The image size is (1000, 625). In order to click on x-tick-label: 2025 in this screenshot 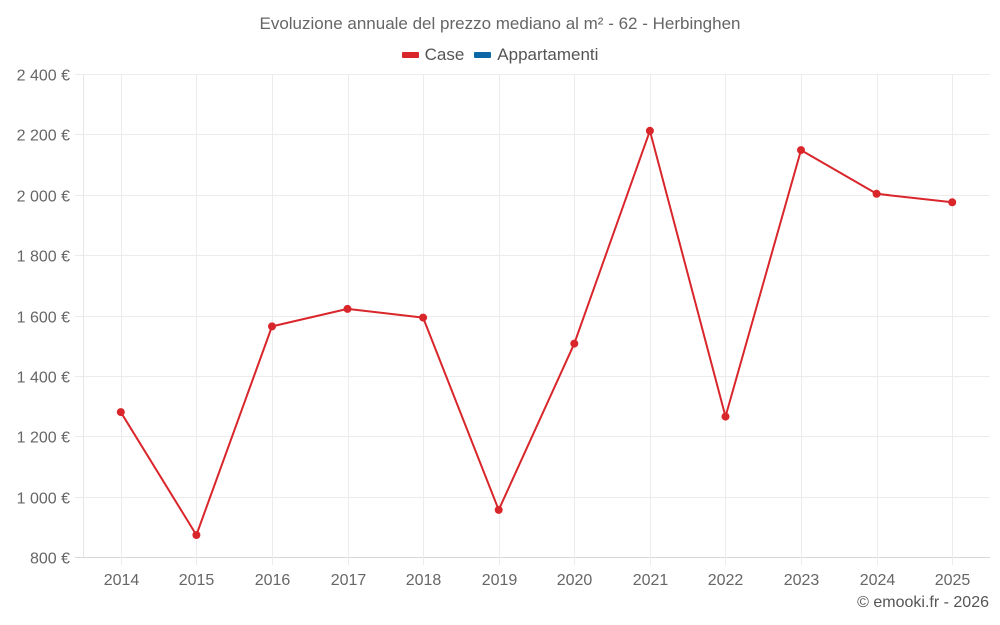, I will do `click(953, 580)`.